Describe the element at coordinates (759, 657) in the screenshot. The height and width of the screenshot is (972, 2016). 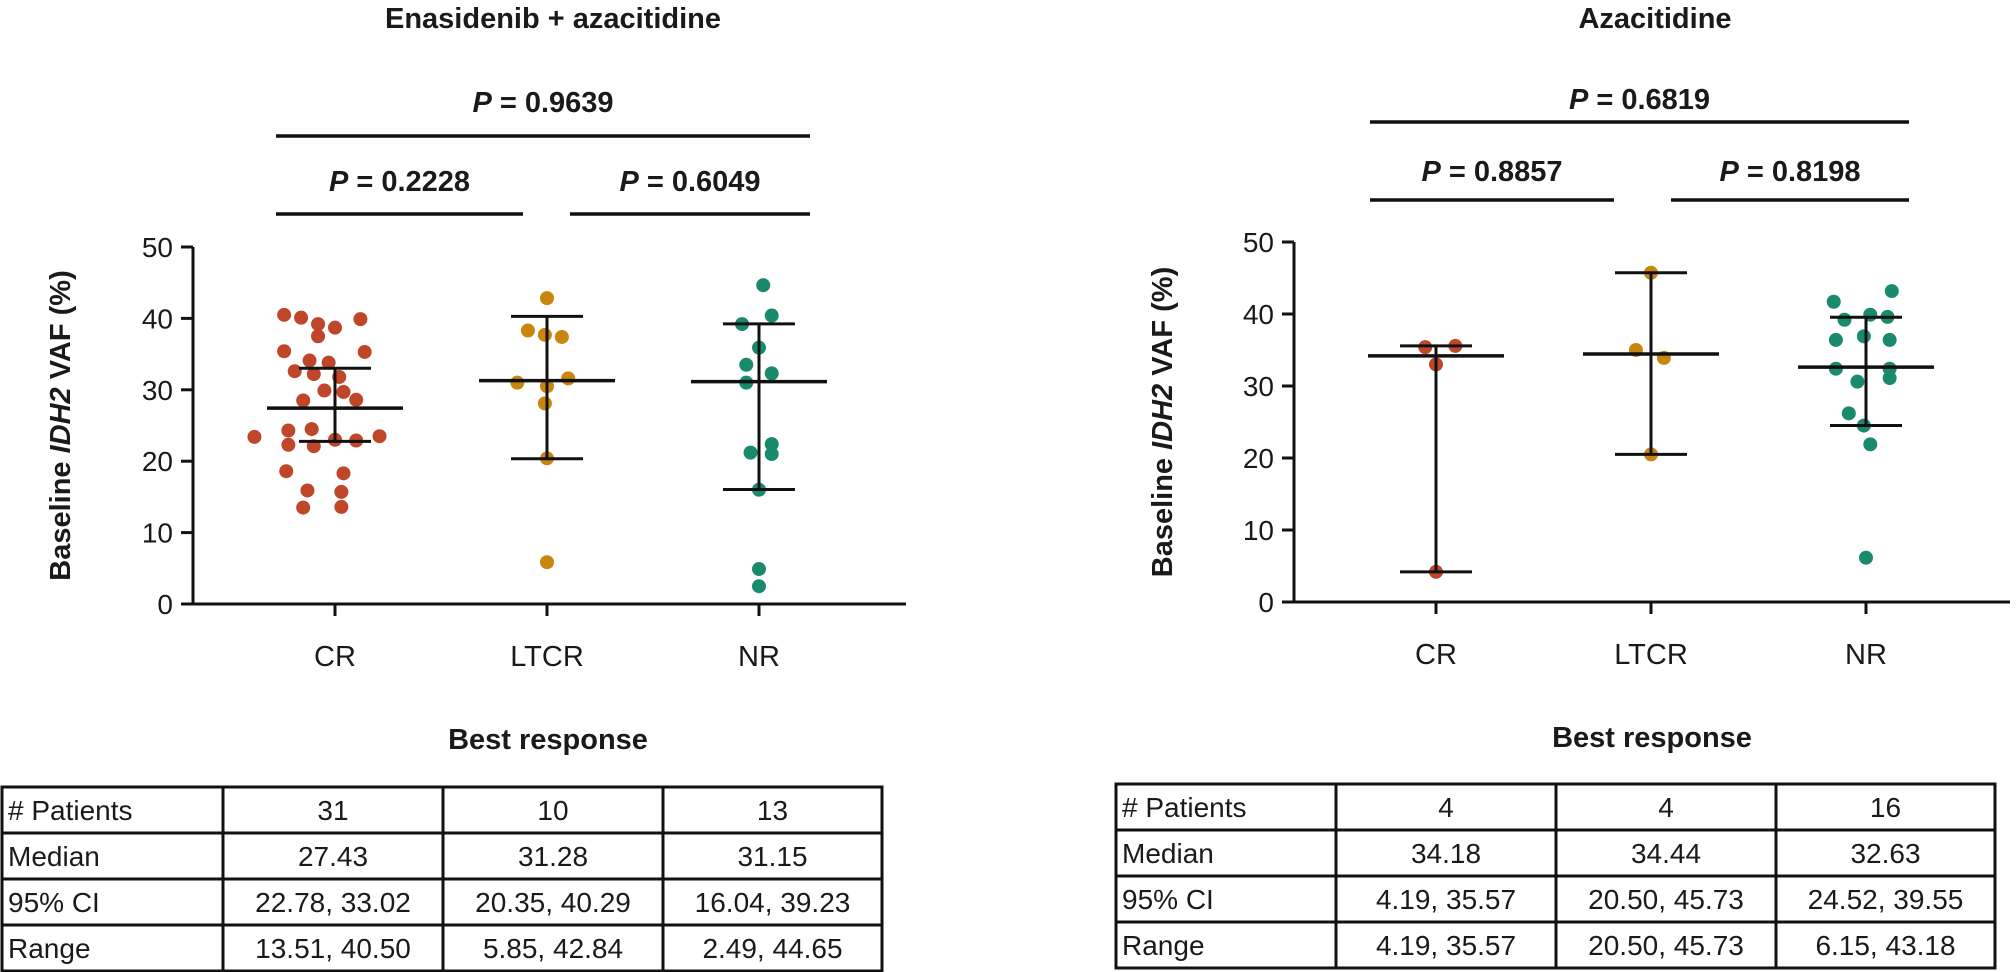
I see `x-tick-label: NR` at that location.